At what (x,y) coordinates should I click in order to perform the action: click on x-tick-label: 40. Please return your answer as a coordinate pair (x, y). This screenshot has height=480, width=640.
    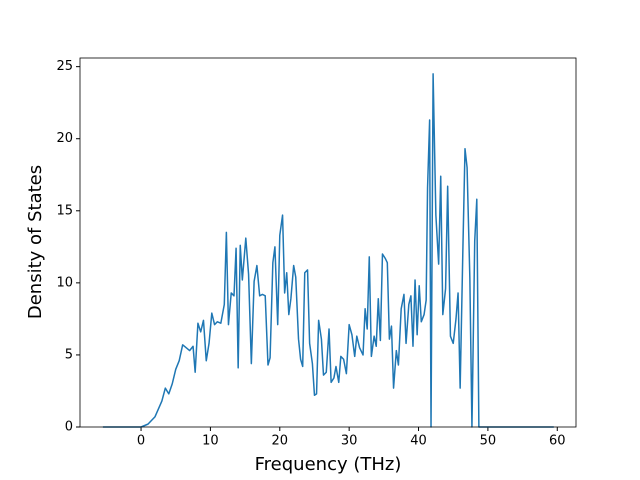
    Looking at the image, I should click on (418, 441).